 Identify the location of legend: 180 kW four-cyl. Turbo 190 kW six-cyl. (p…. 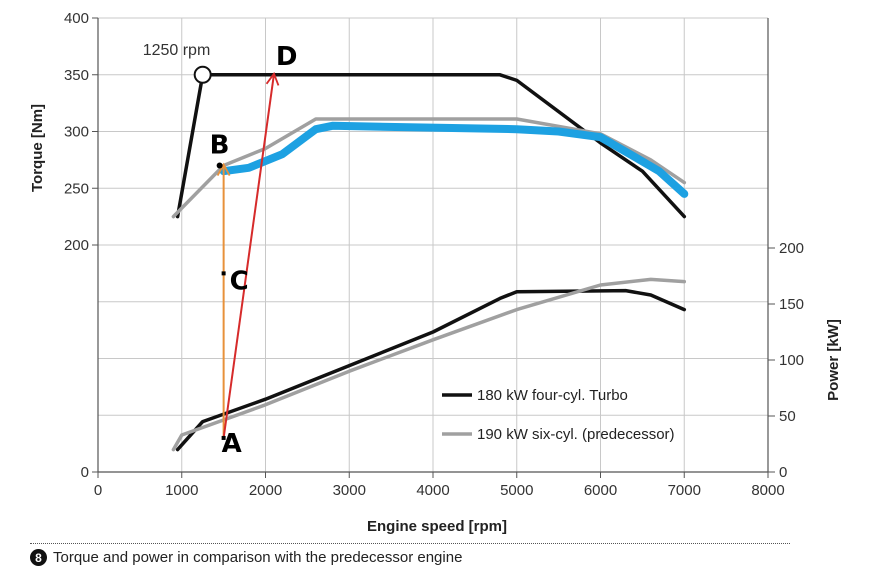
(558, 415).